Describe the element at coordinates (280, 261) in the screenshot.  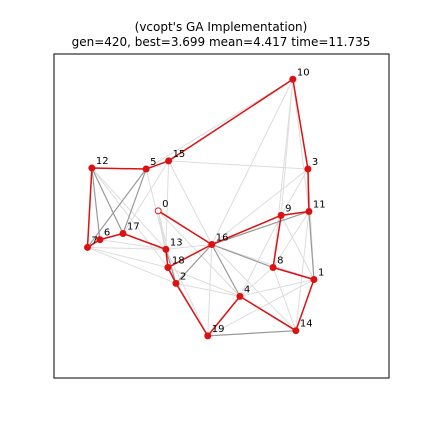
I see `node-label-8: 8` at that location.